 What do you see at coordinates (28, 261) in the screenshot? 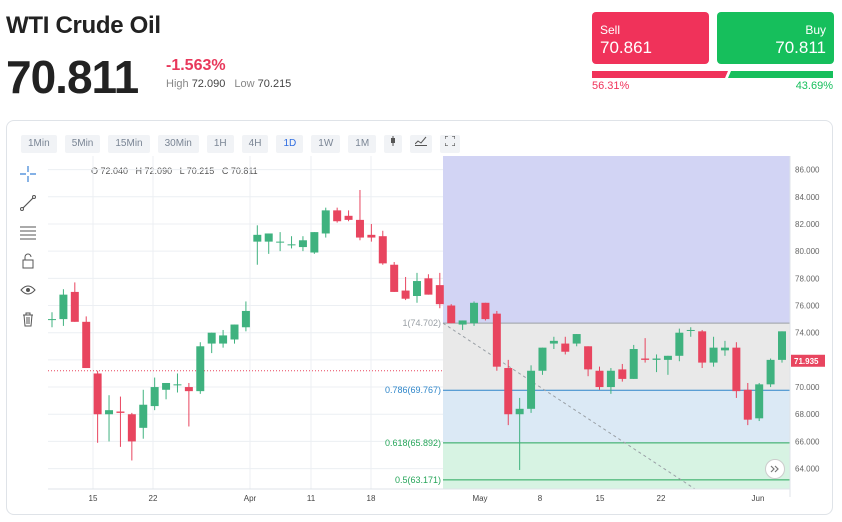
I see `lock-icon` at bounding box center [28, 261].